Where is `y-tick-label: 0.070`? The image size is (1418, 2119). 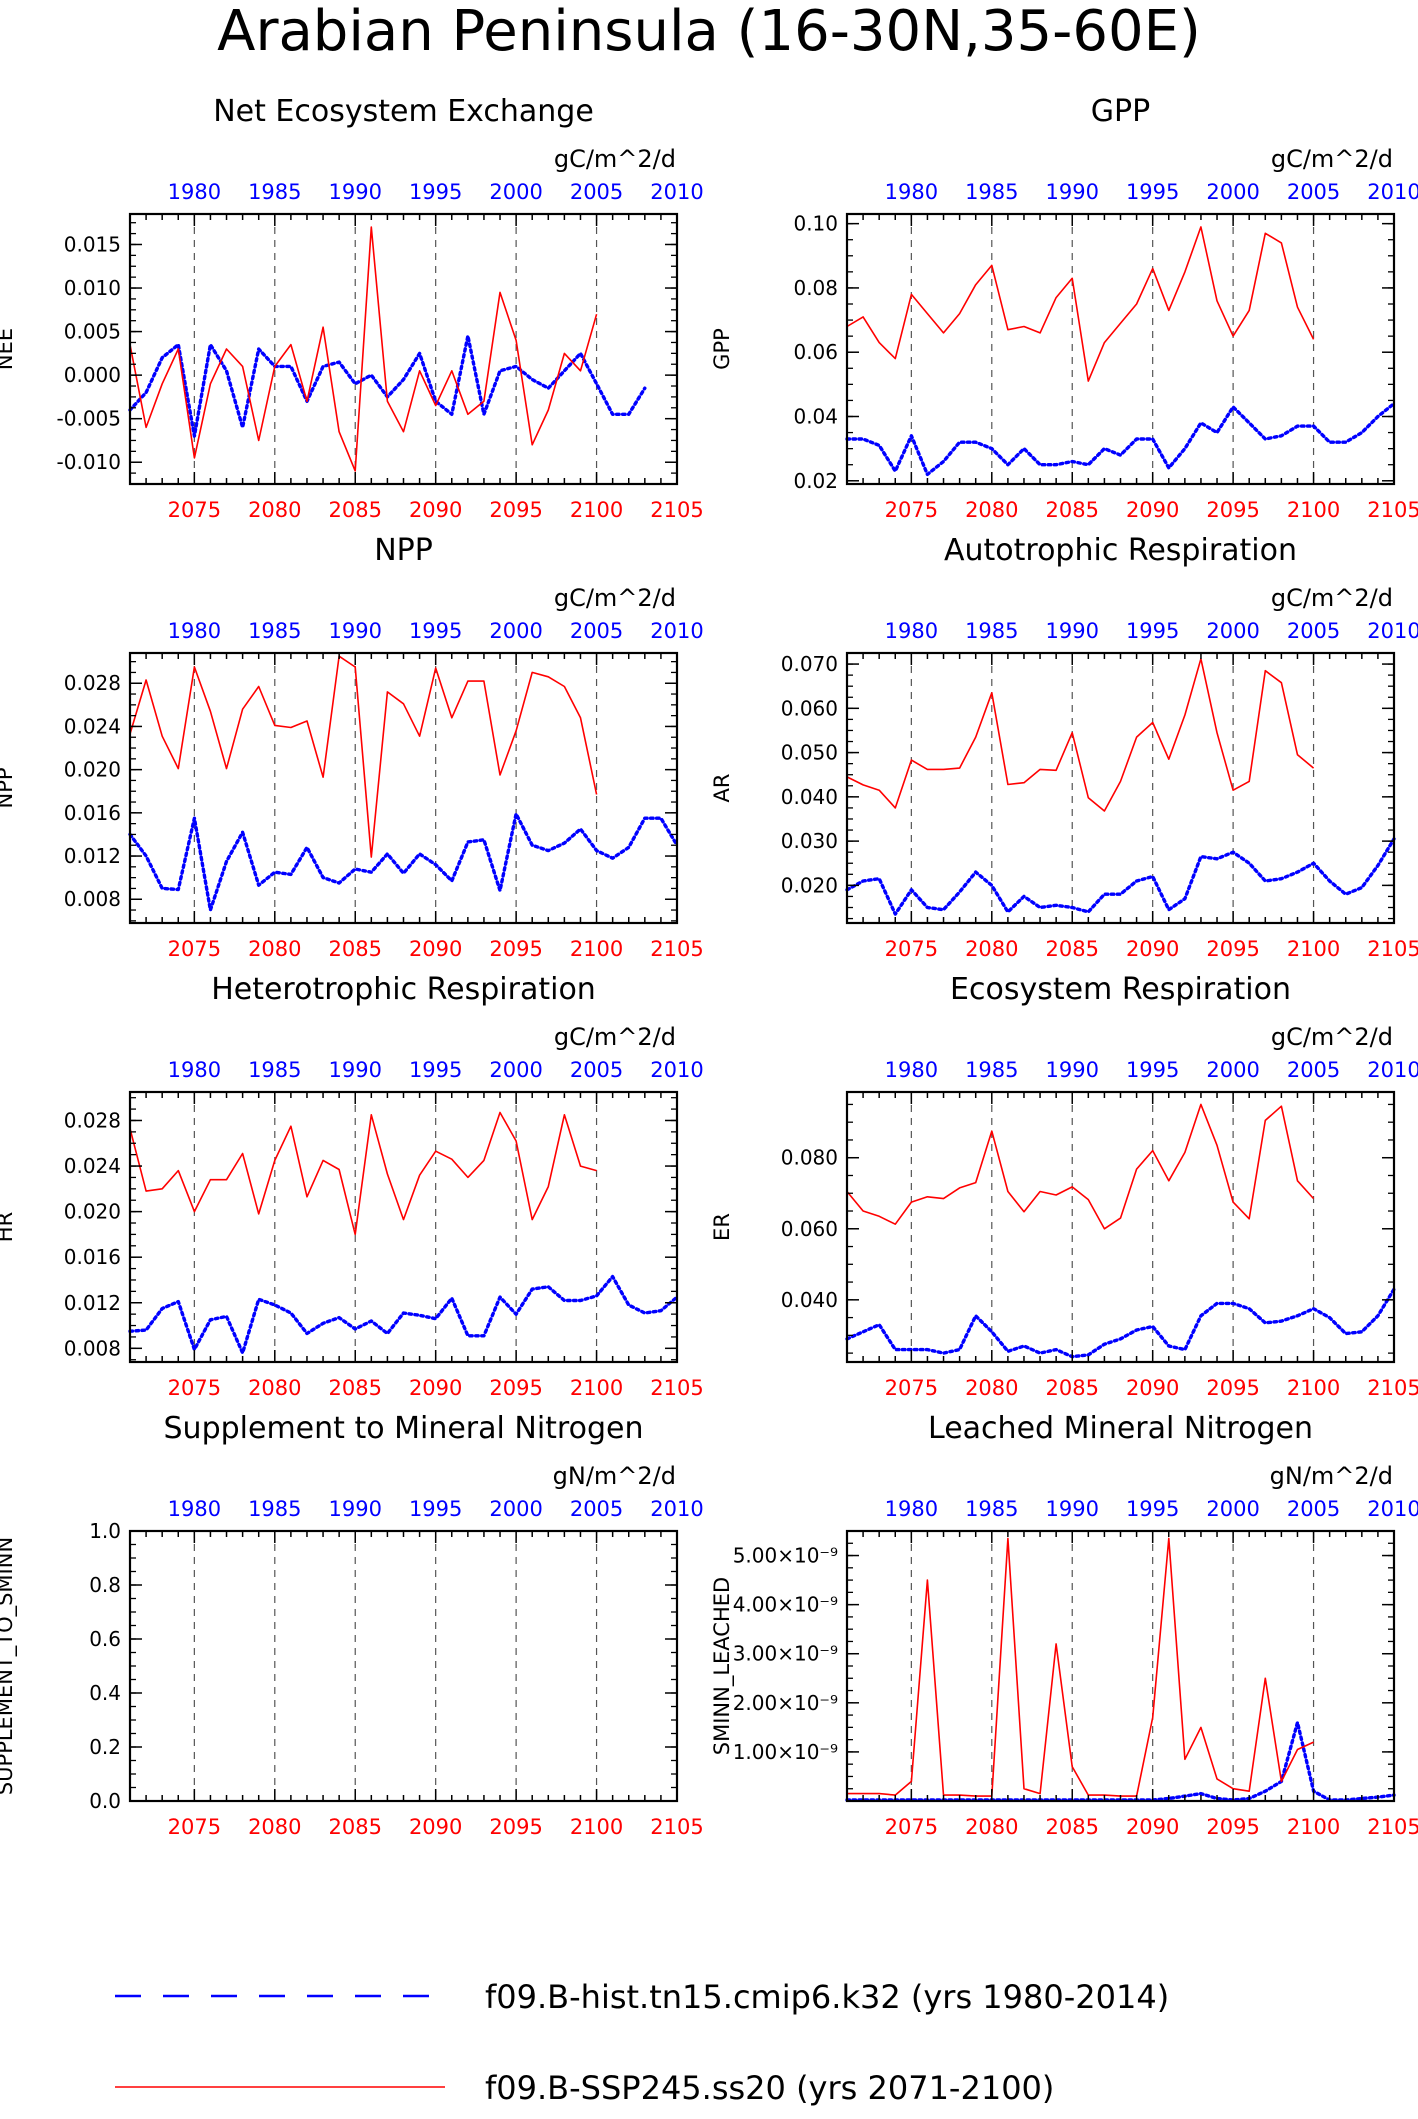
y-tick-label: 0.070 is located at coordinates (809, 664).